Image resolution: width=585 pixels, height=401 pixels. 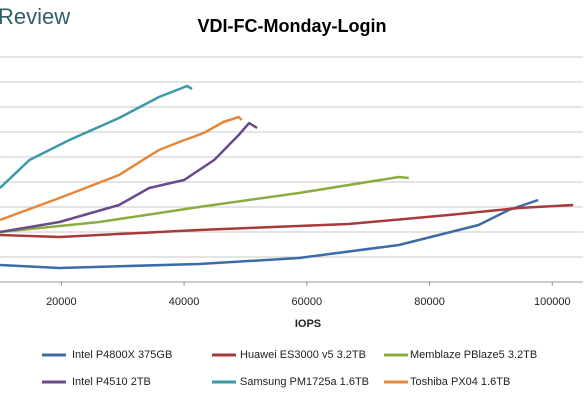 I want to click on x-tick-label: 80000, so click(x=429, y=302).